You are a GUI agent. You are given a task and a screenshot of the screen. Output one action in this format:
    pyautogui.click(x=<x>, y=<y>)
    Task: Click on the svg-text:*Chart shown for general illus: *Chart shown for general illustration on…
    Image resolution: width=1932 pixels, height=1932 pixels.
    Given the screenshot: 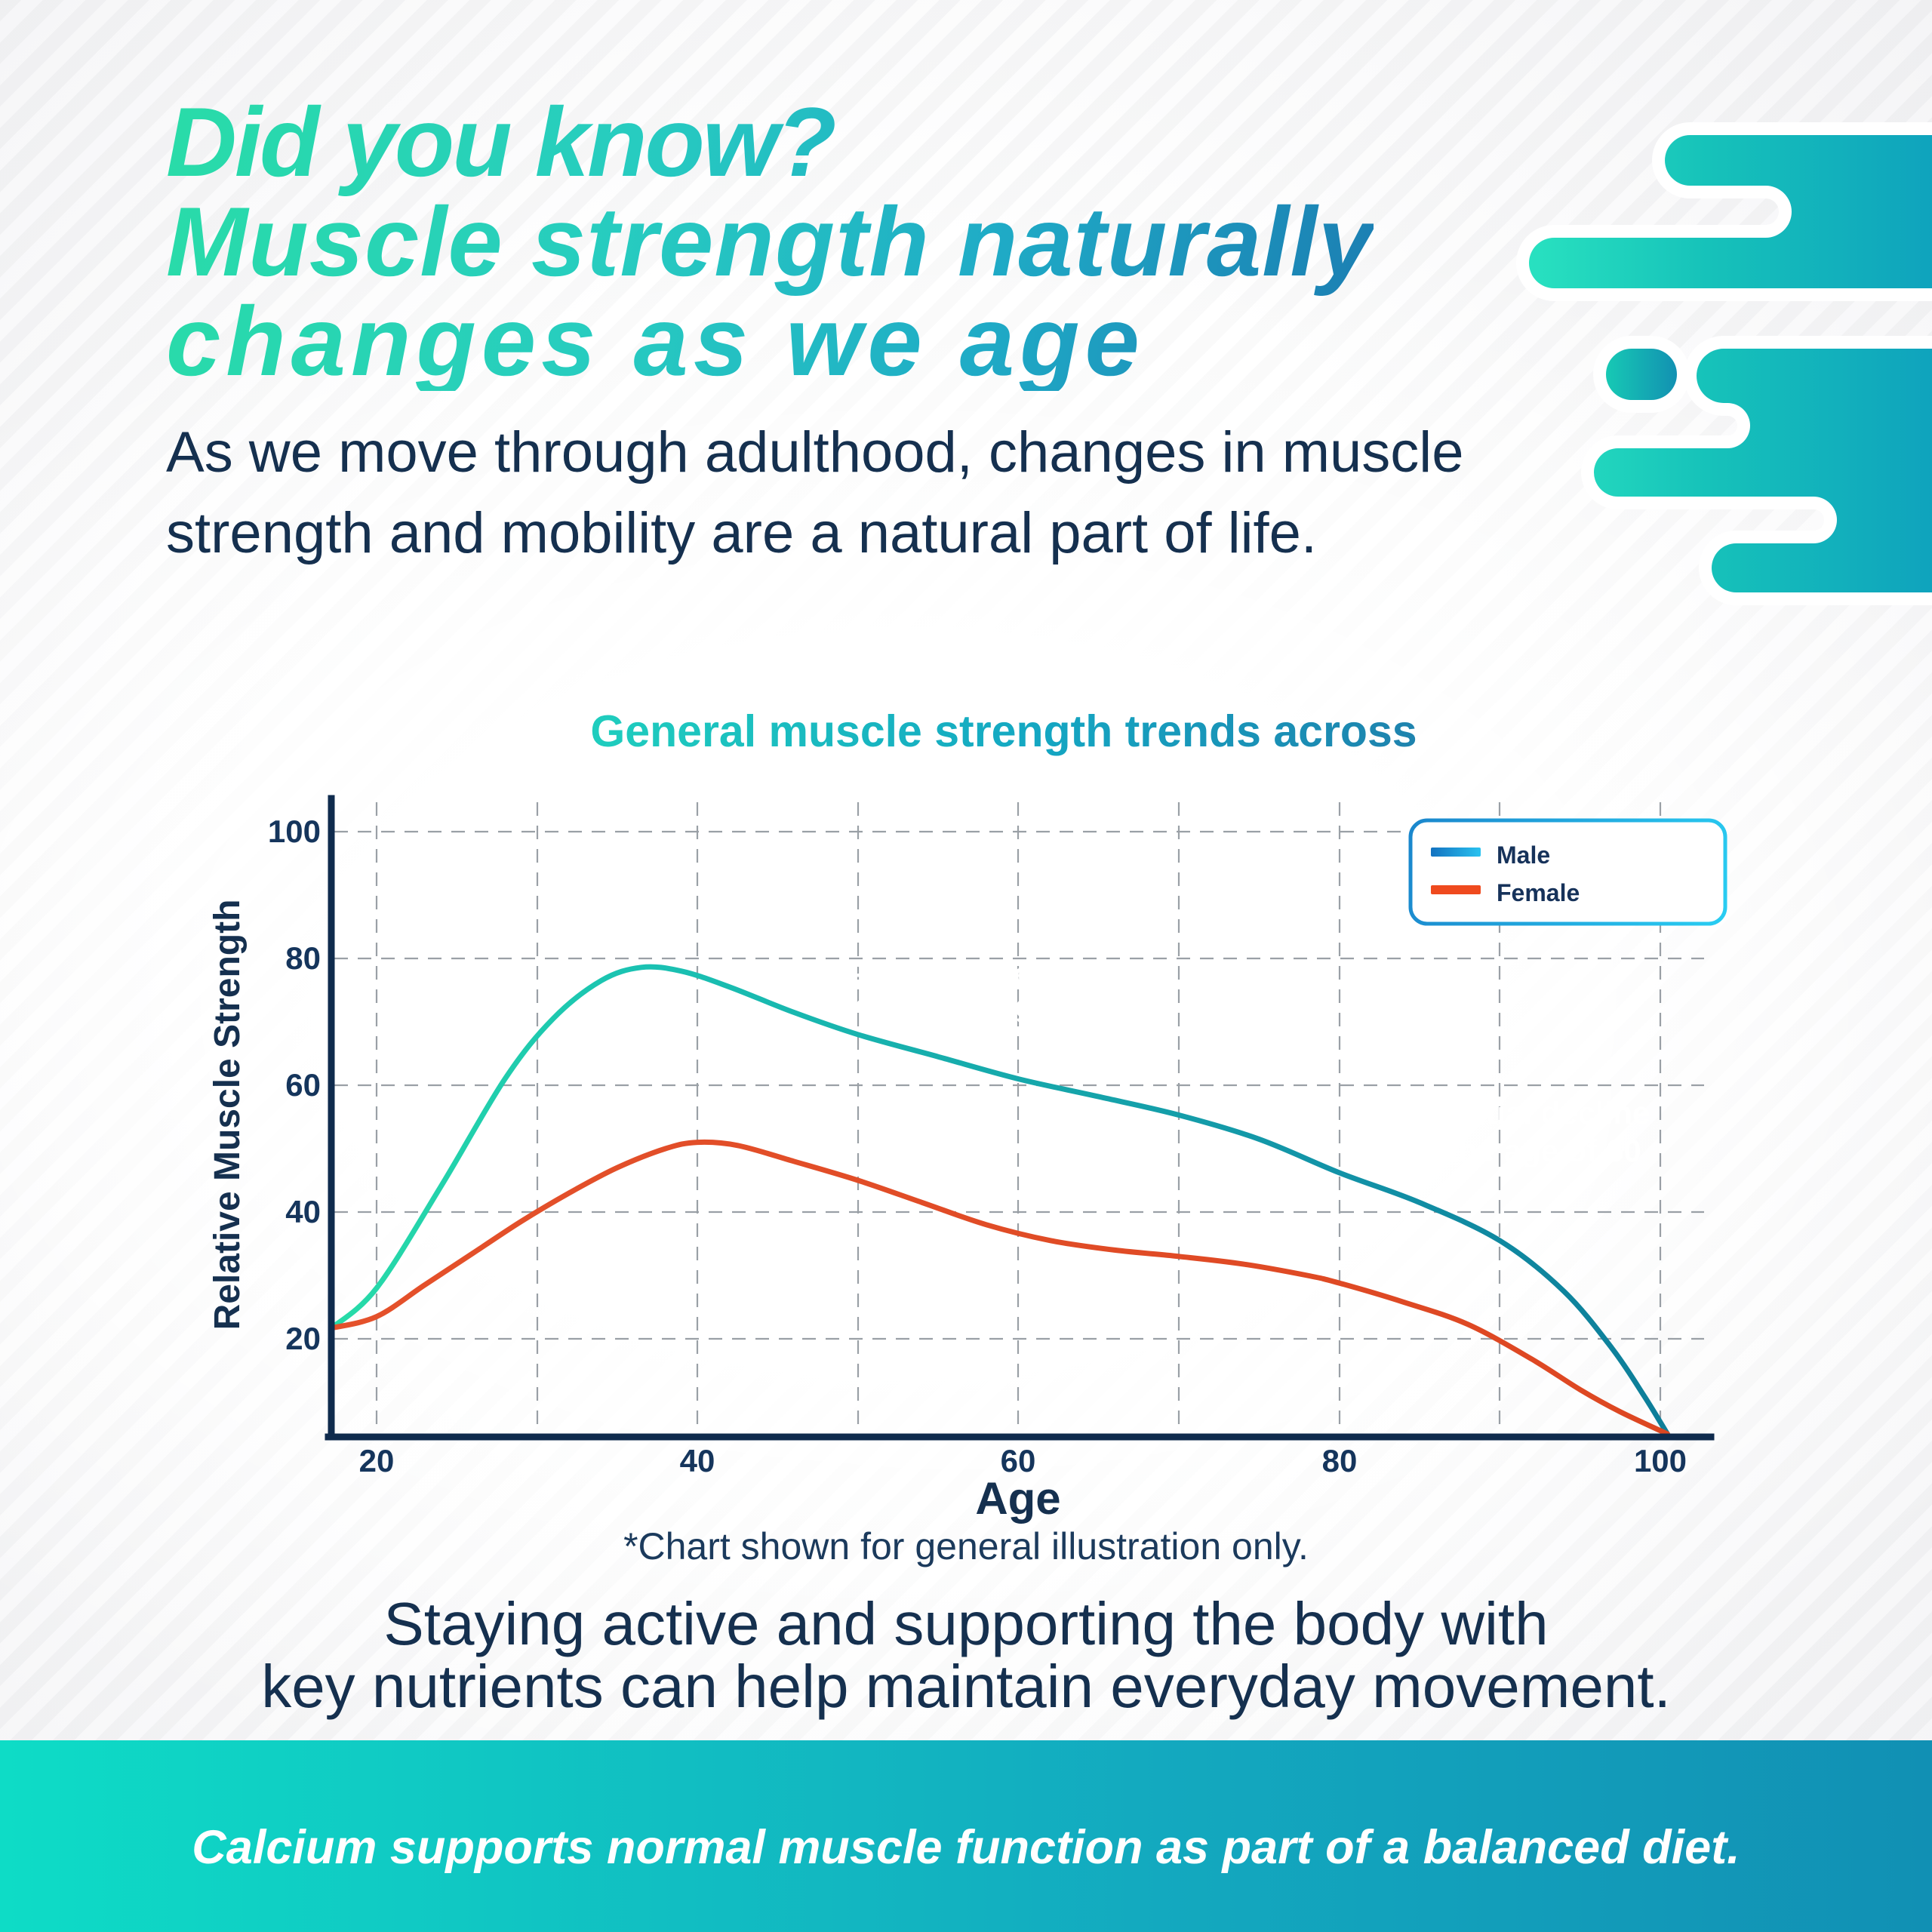 What is the action you would take?
    pyautogui.click(x=966, y=1546)
    